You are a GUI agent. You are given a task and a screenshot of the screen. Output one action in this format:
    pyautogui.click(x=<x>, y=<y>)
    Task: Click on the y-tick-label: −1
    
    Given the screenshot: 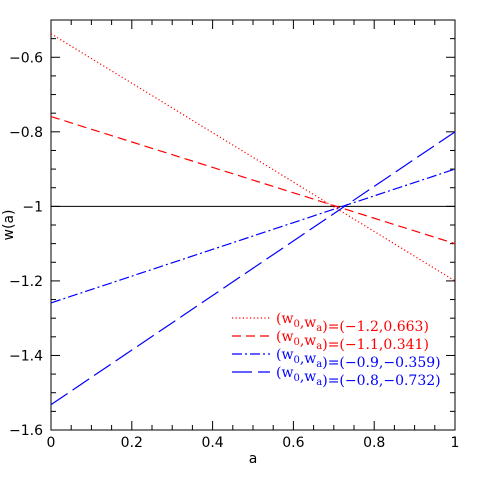 What is the action you would take?
    pyautogui.click(x=32, y=207)
    